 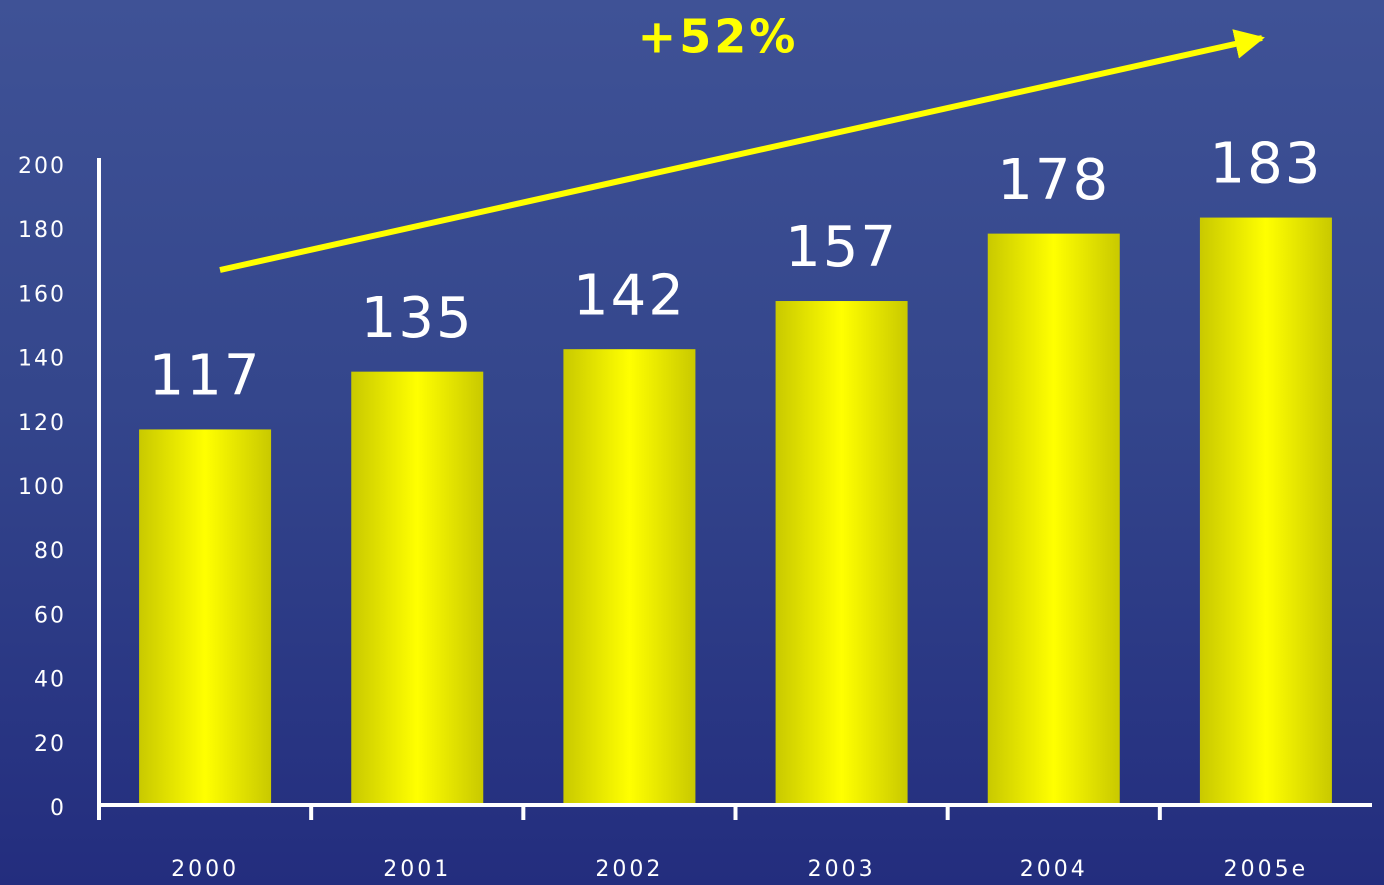 What do you see at coordinates (42, 166) in the screenshot?
I see `y-tick-label: 200` at bounding box center [42, 166].